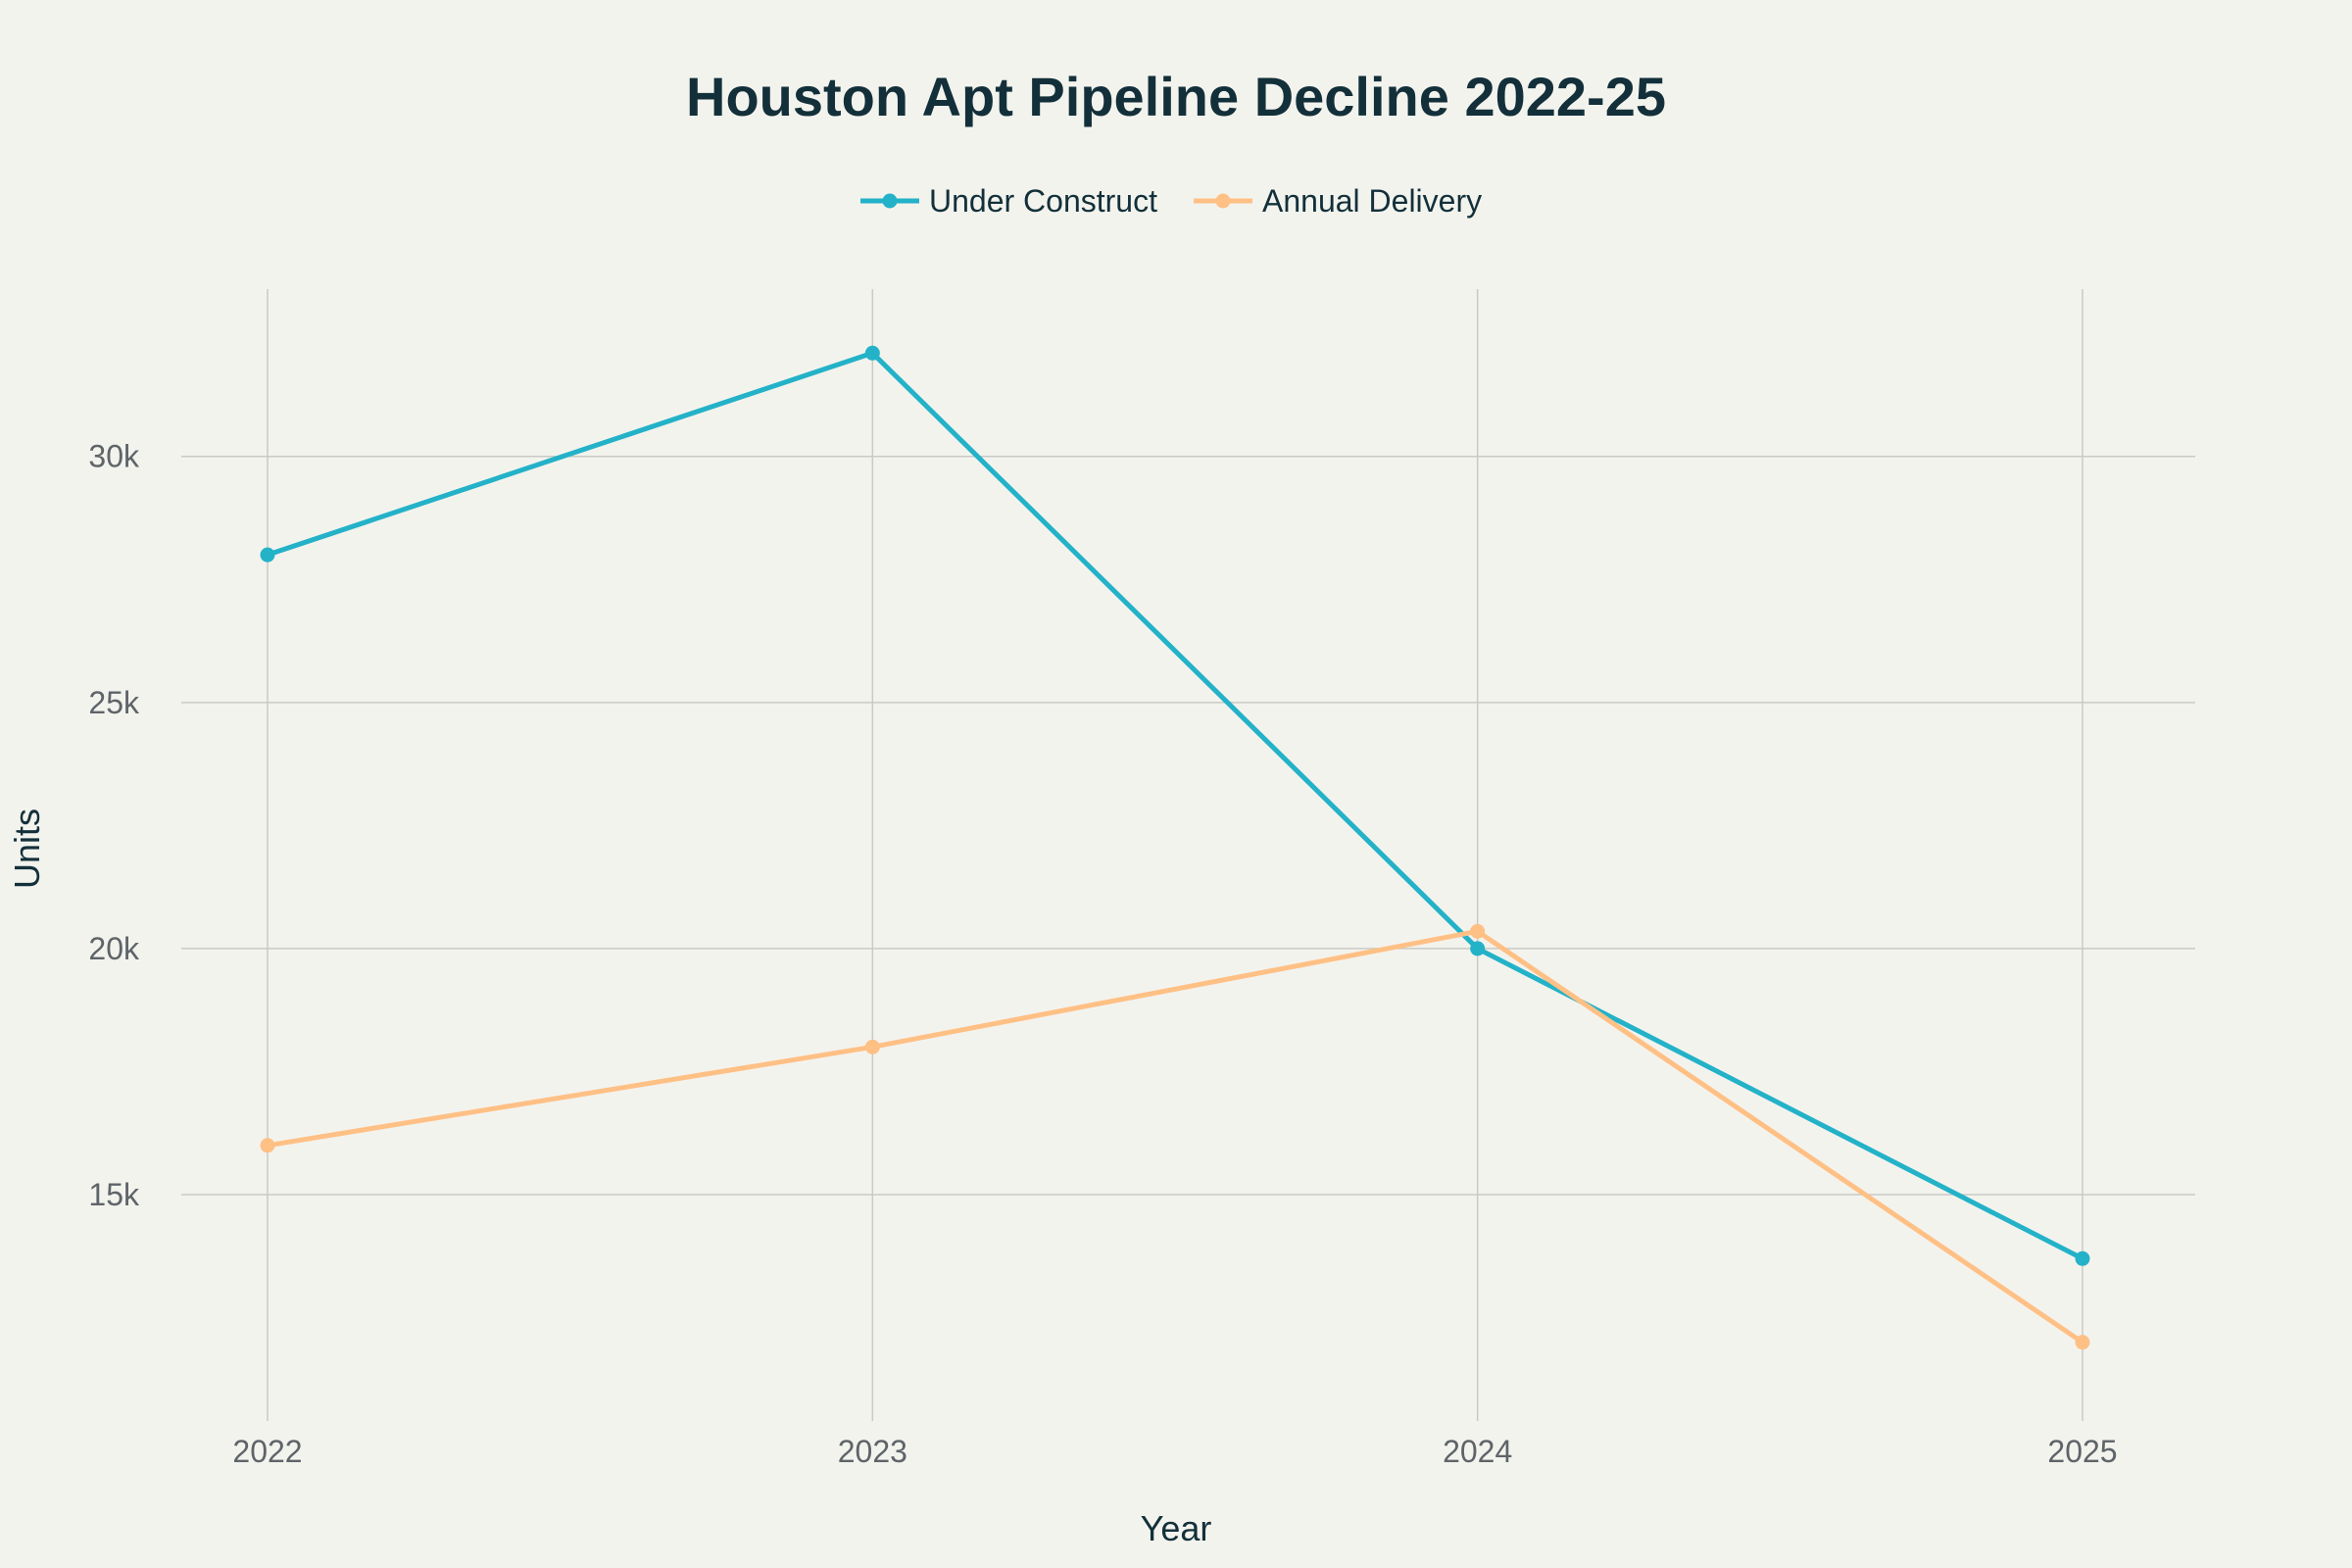 The image size is (2352, 1568). I want to click on y-tick-label: 15k, so click(114, 1194).